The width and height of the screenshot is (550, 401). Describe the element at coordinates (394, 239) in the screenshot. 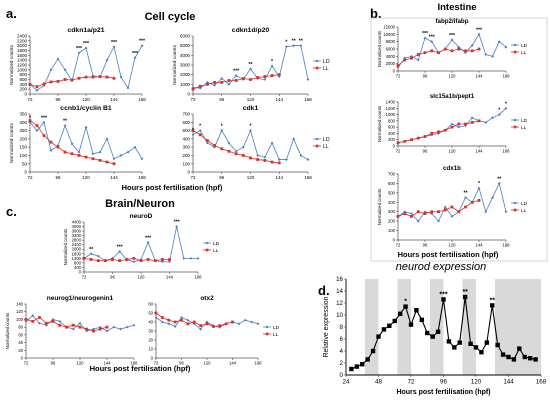

I see `y-tick-label: 0` at that location.